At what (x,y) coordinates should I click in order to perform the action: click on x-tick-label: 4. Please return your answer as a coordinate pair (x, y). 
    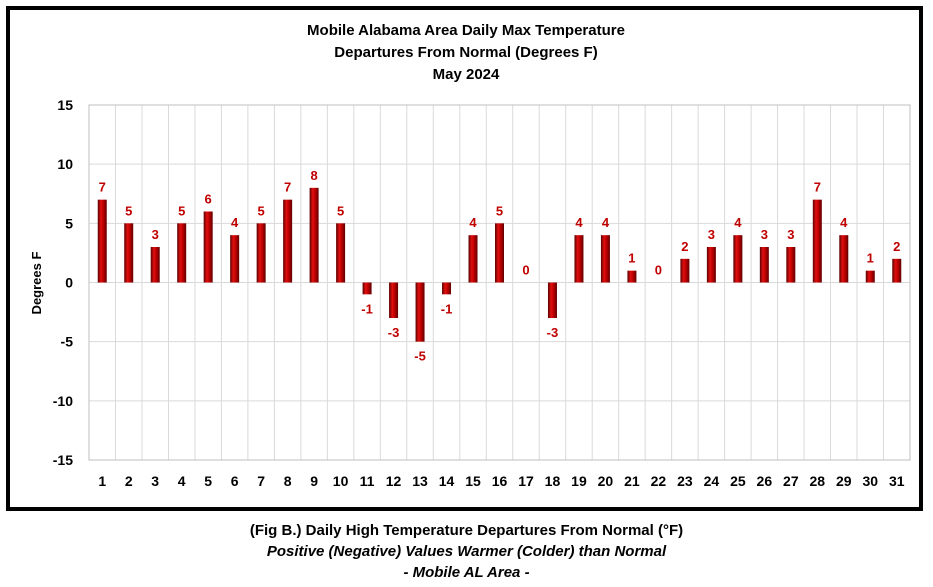
    Looking at the image, I should click on (182, 481).